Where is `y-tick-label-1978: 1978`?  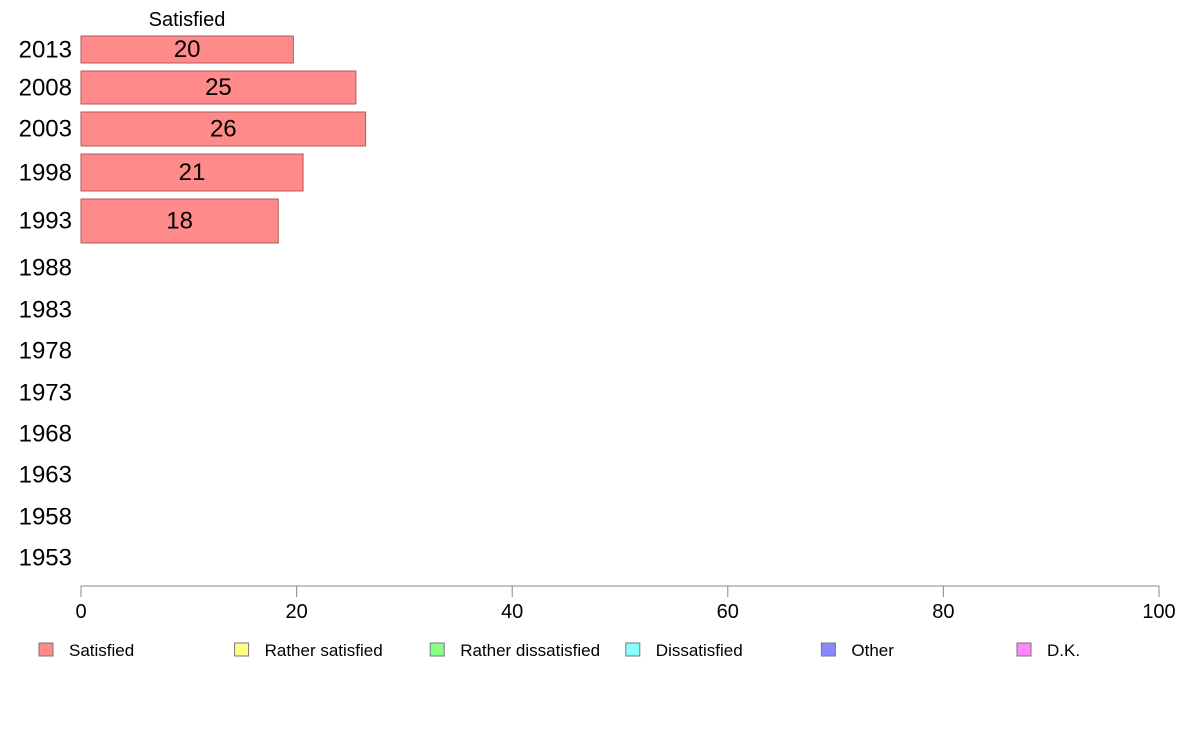 y-tick-label-1978: 1978 is located at coordinates (45, 350).